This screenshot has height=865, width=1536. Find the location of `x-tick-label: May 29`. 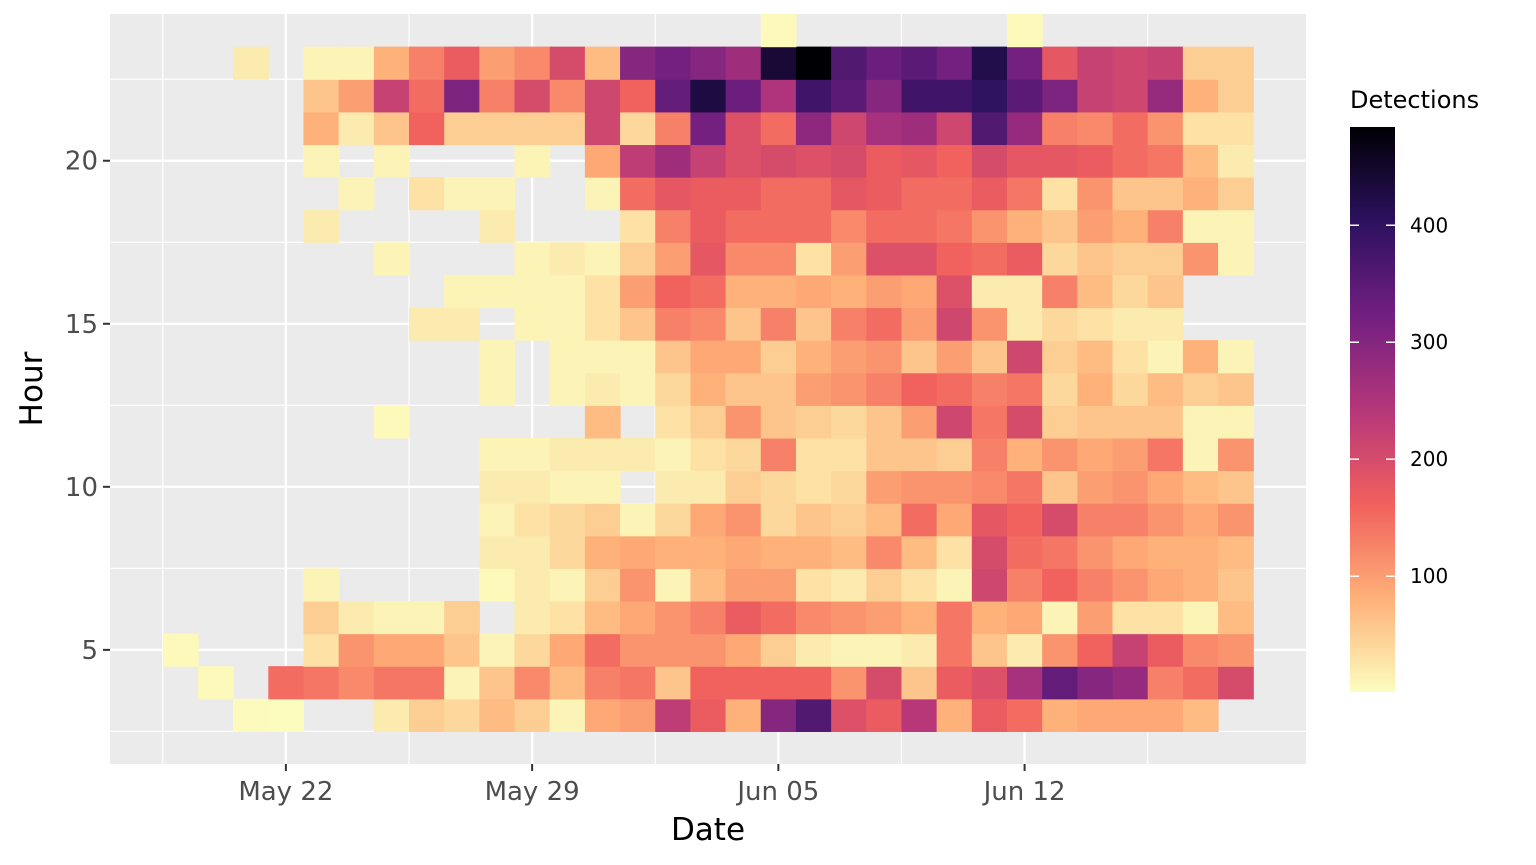

x-tick-label: May 29 is located at coordinates (532, 792).